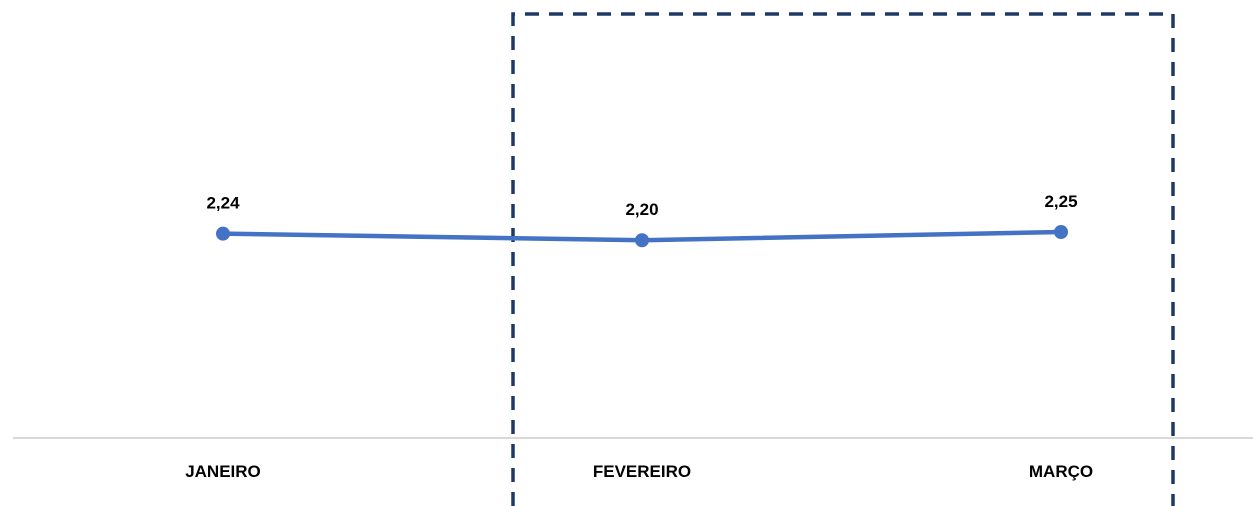 The height and width of the screenshot is (506, 1253). Describe the element at coordinates (223, 203) in the screenshot. I see `data-label: 2,24` at that location.